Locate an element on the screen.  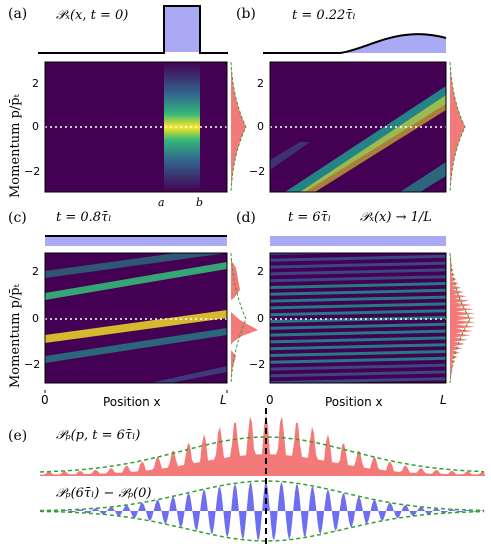
ytick-d-0: 0 is located at coordinates (260, 318).